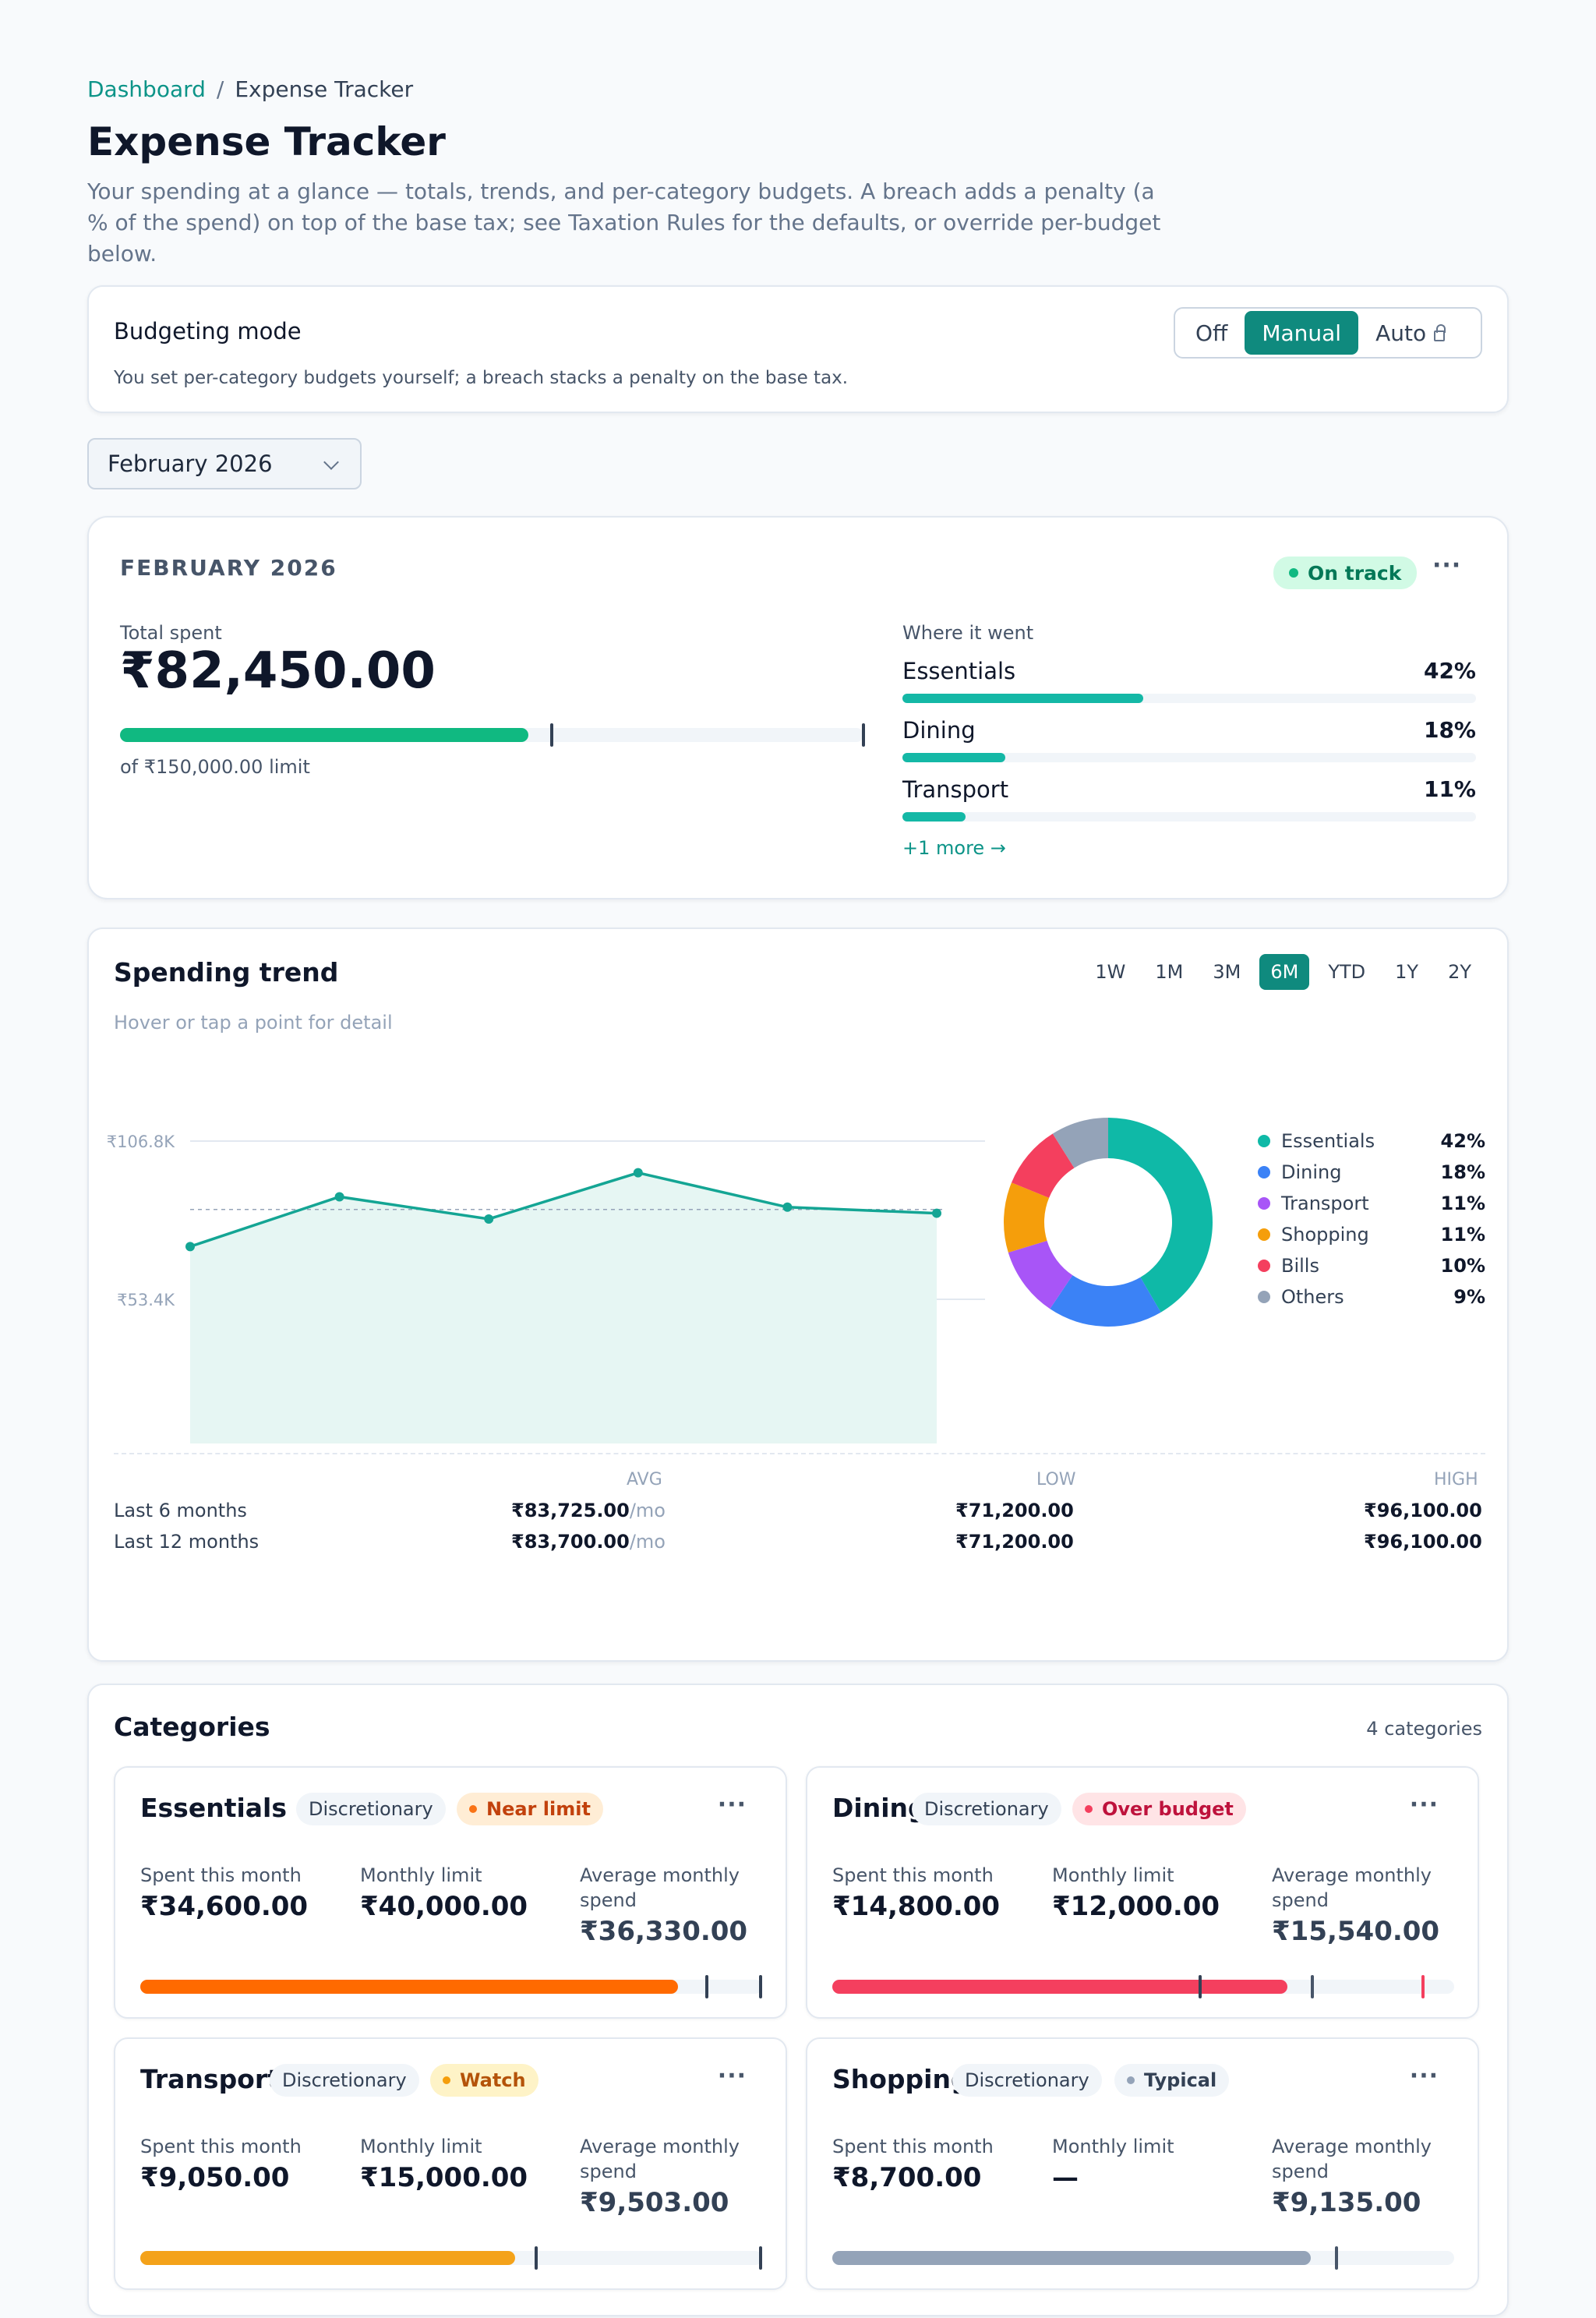  What do you see at coordinates (1160, 1215) in the screenshot?
I see `donut-slice-essentials` at bounding box center [1160, 1215].